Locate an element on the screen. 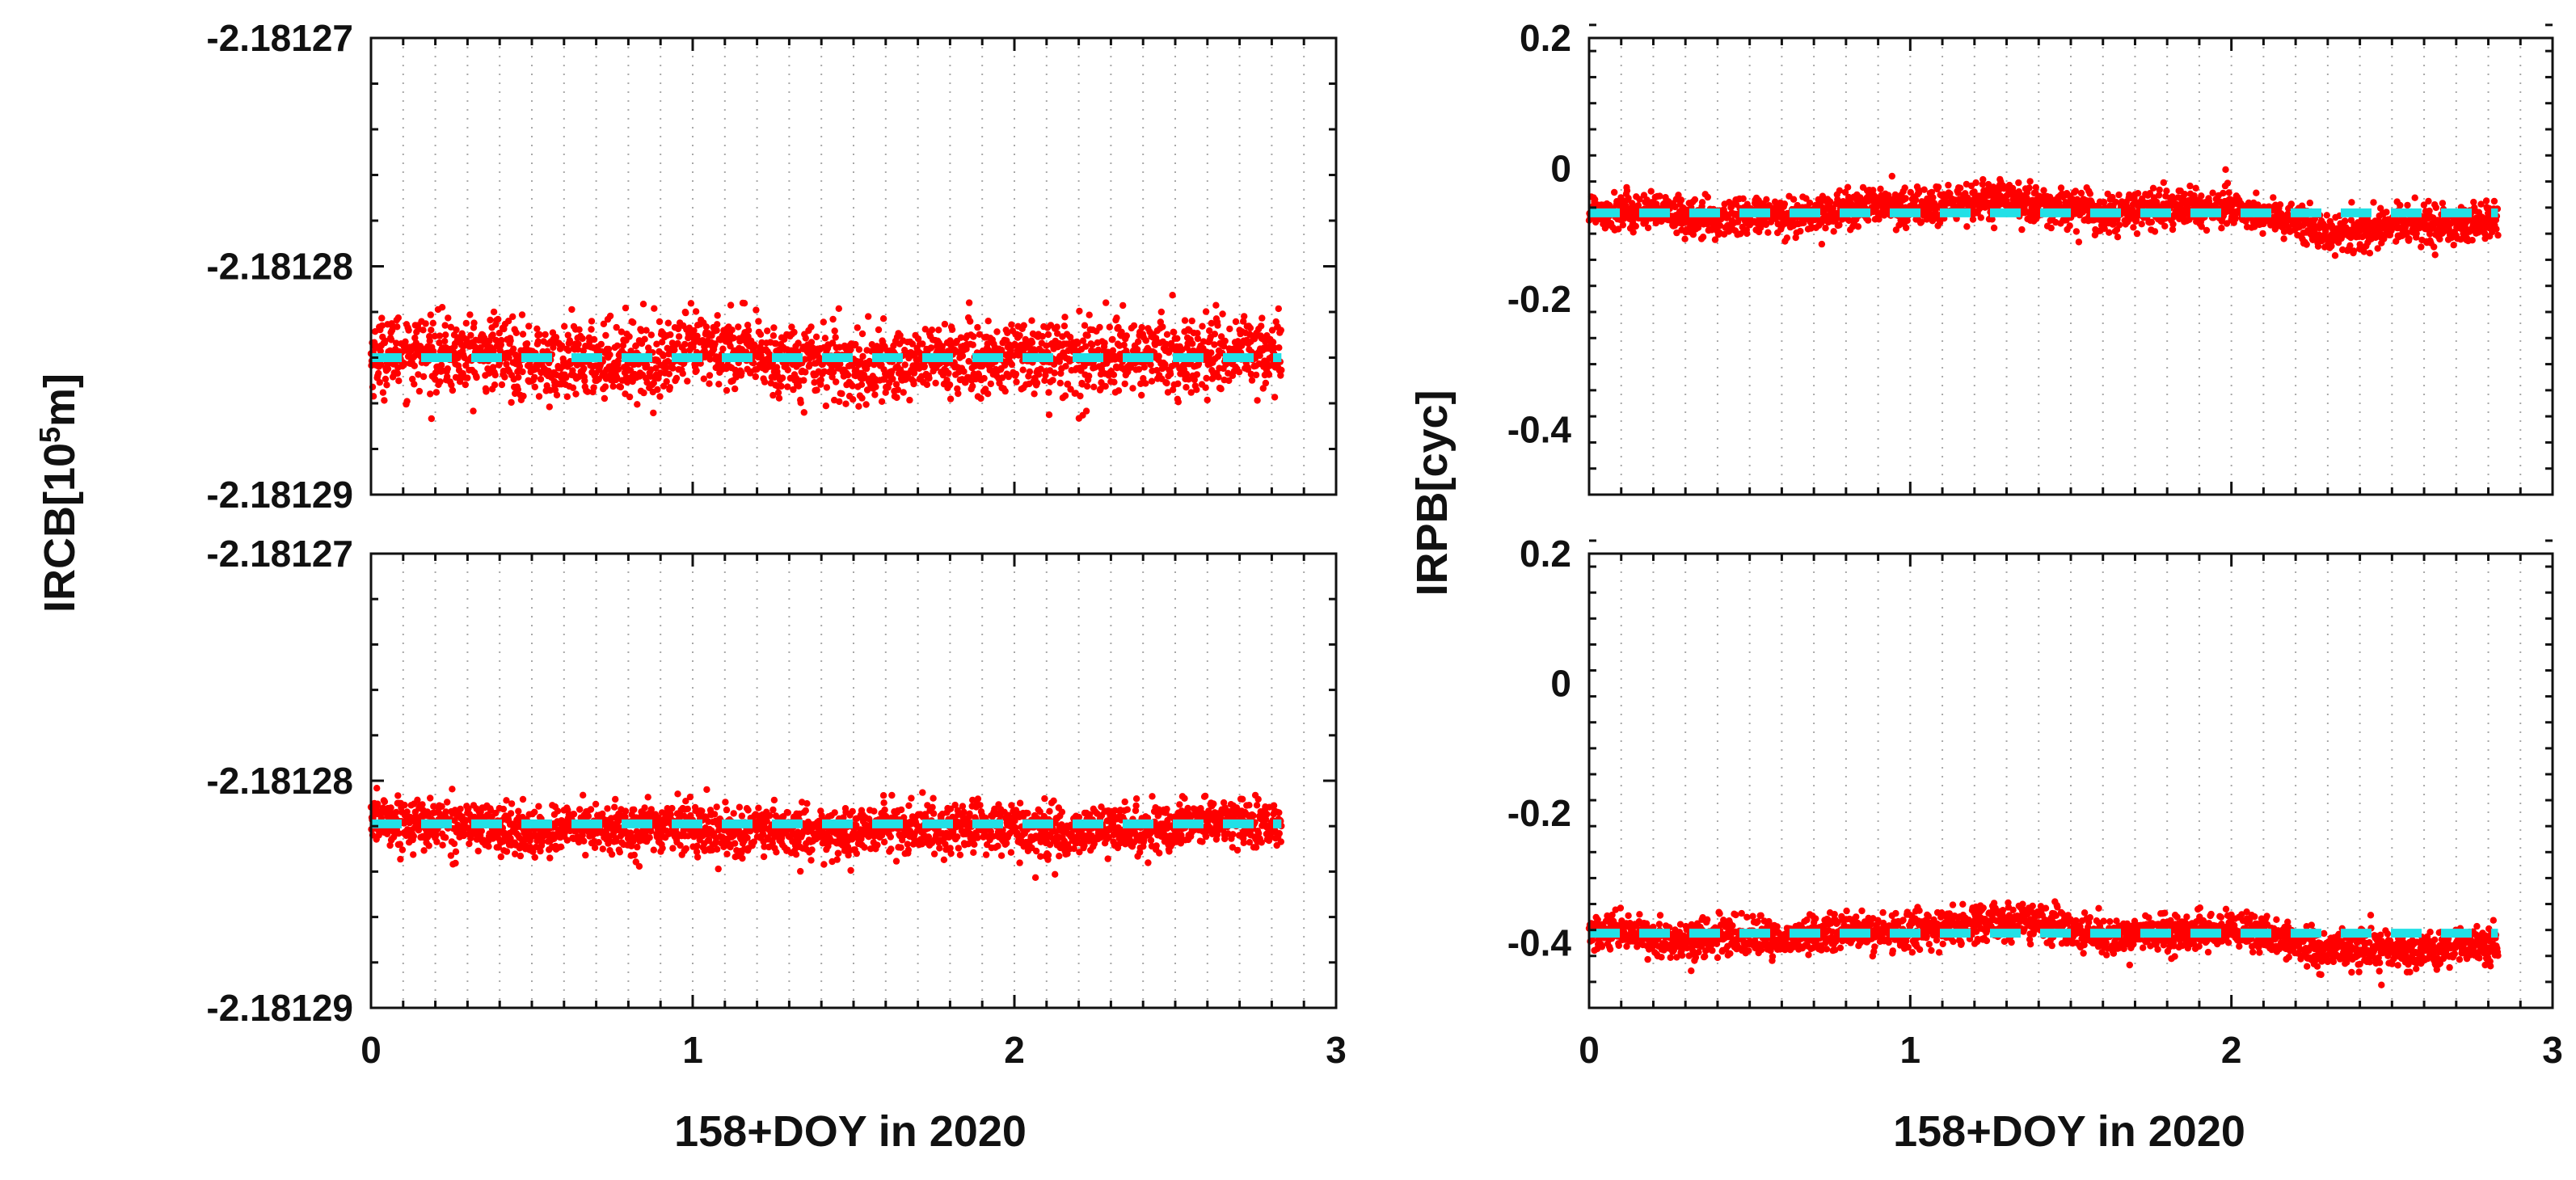 Image resolution: width=2576 pixels, height=1180 pixels. ylabel-left-prefix: IRCB[10 is located at coordinates (60, 528).